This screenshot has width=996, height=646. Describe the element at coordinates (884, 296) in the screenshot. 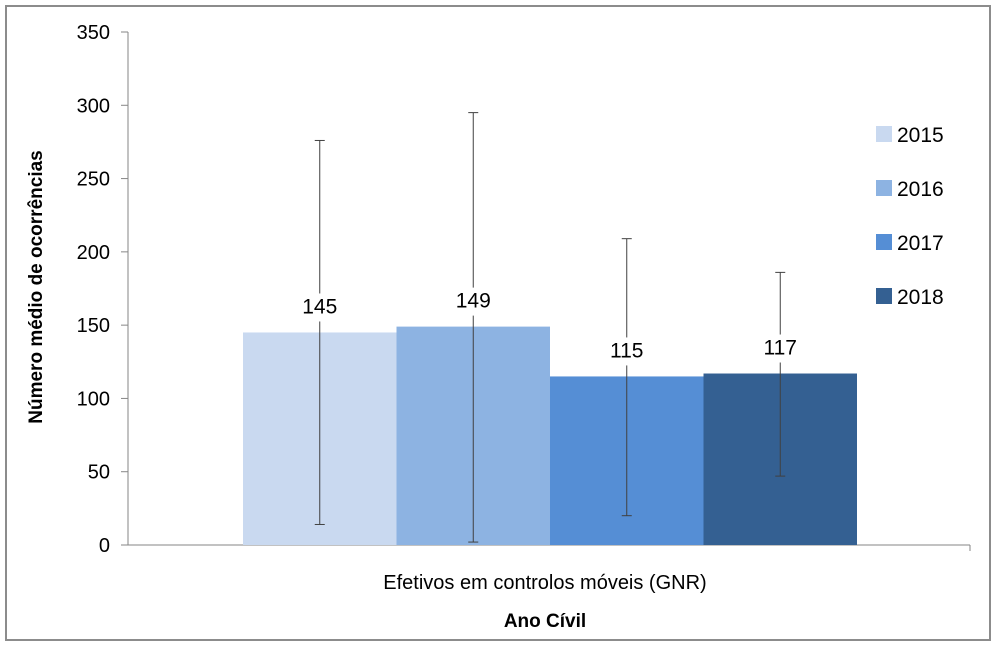

I see `legend-swatch-2018` at that location.